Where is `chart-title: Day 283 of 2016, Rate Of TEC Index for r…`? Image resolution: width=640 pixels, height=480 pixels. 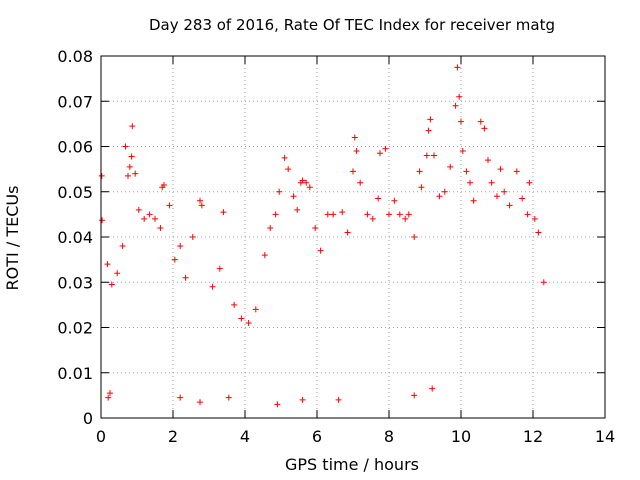
chart-title: Day 283 of 2016, Rate Of TEC Index for r… is located at coordinates (352, 25).